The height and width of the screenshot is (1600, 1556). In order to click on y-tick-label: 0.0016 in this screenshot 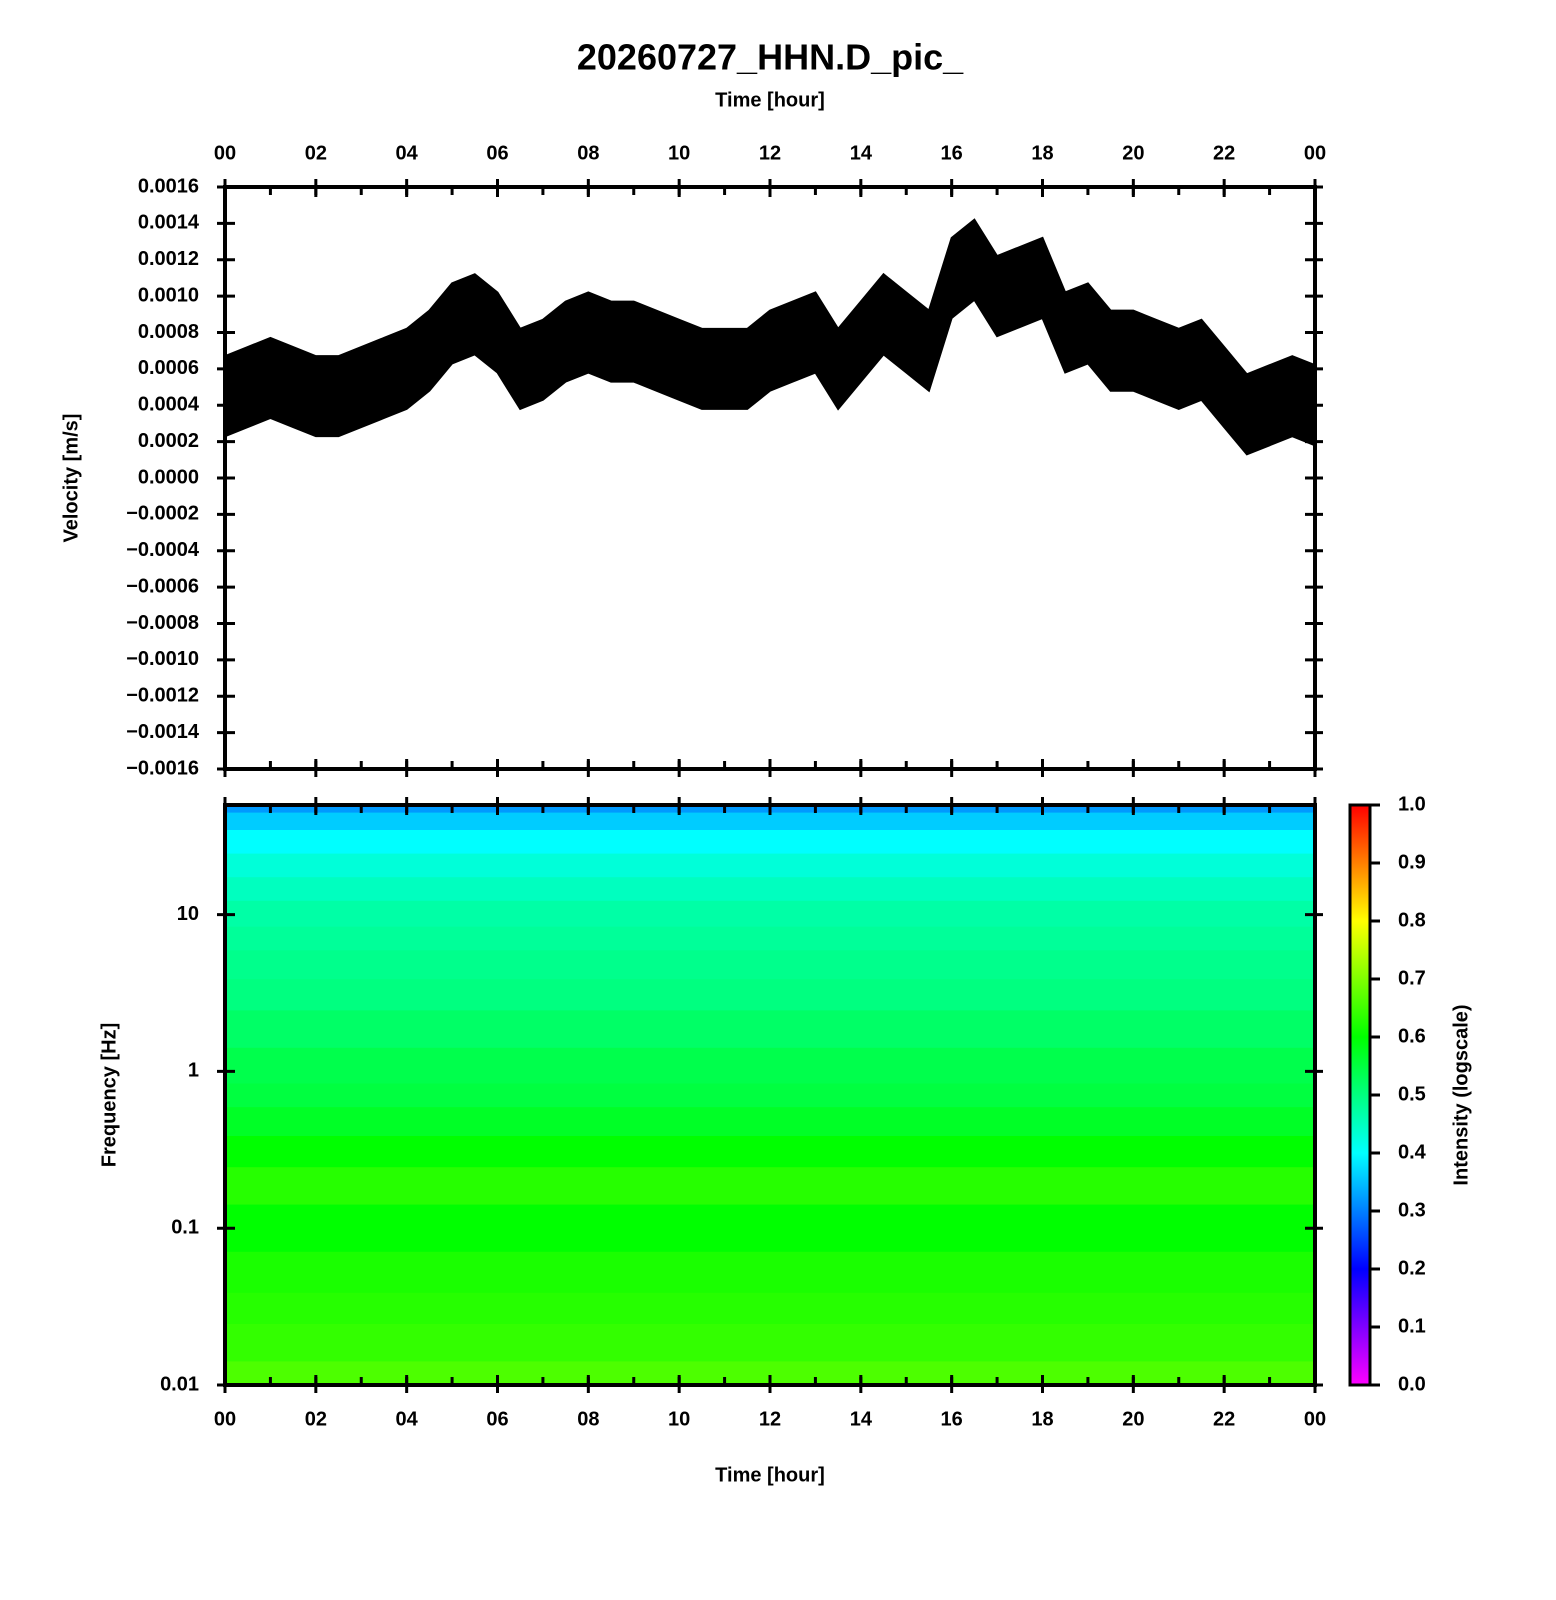, I will do `click(168, 186)`.